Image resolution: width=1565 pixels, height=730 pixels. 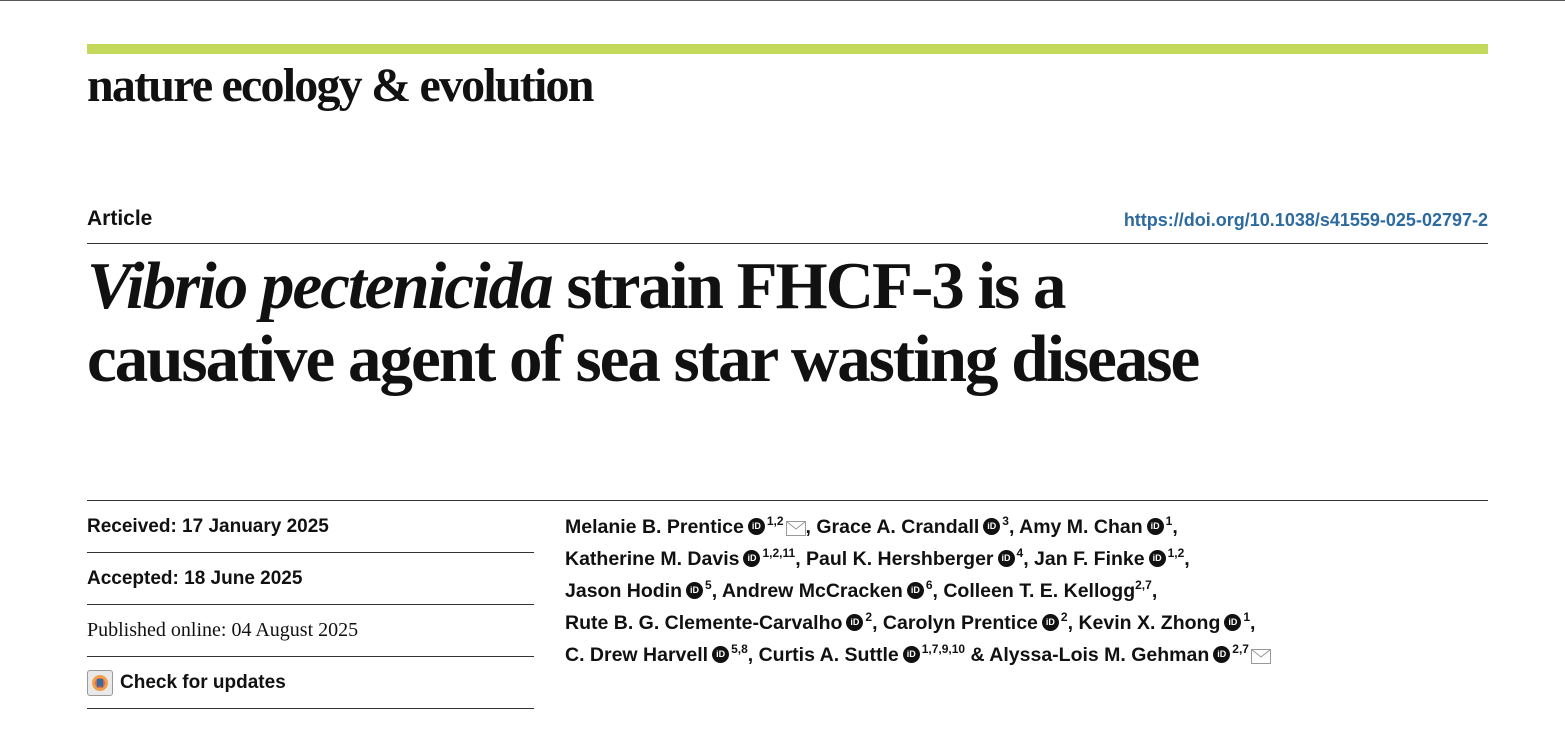 I want to click on article-type-label: Article, so click(x=120, y=218).